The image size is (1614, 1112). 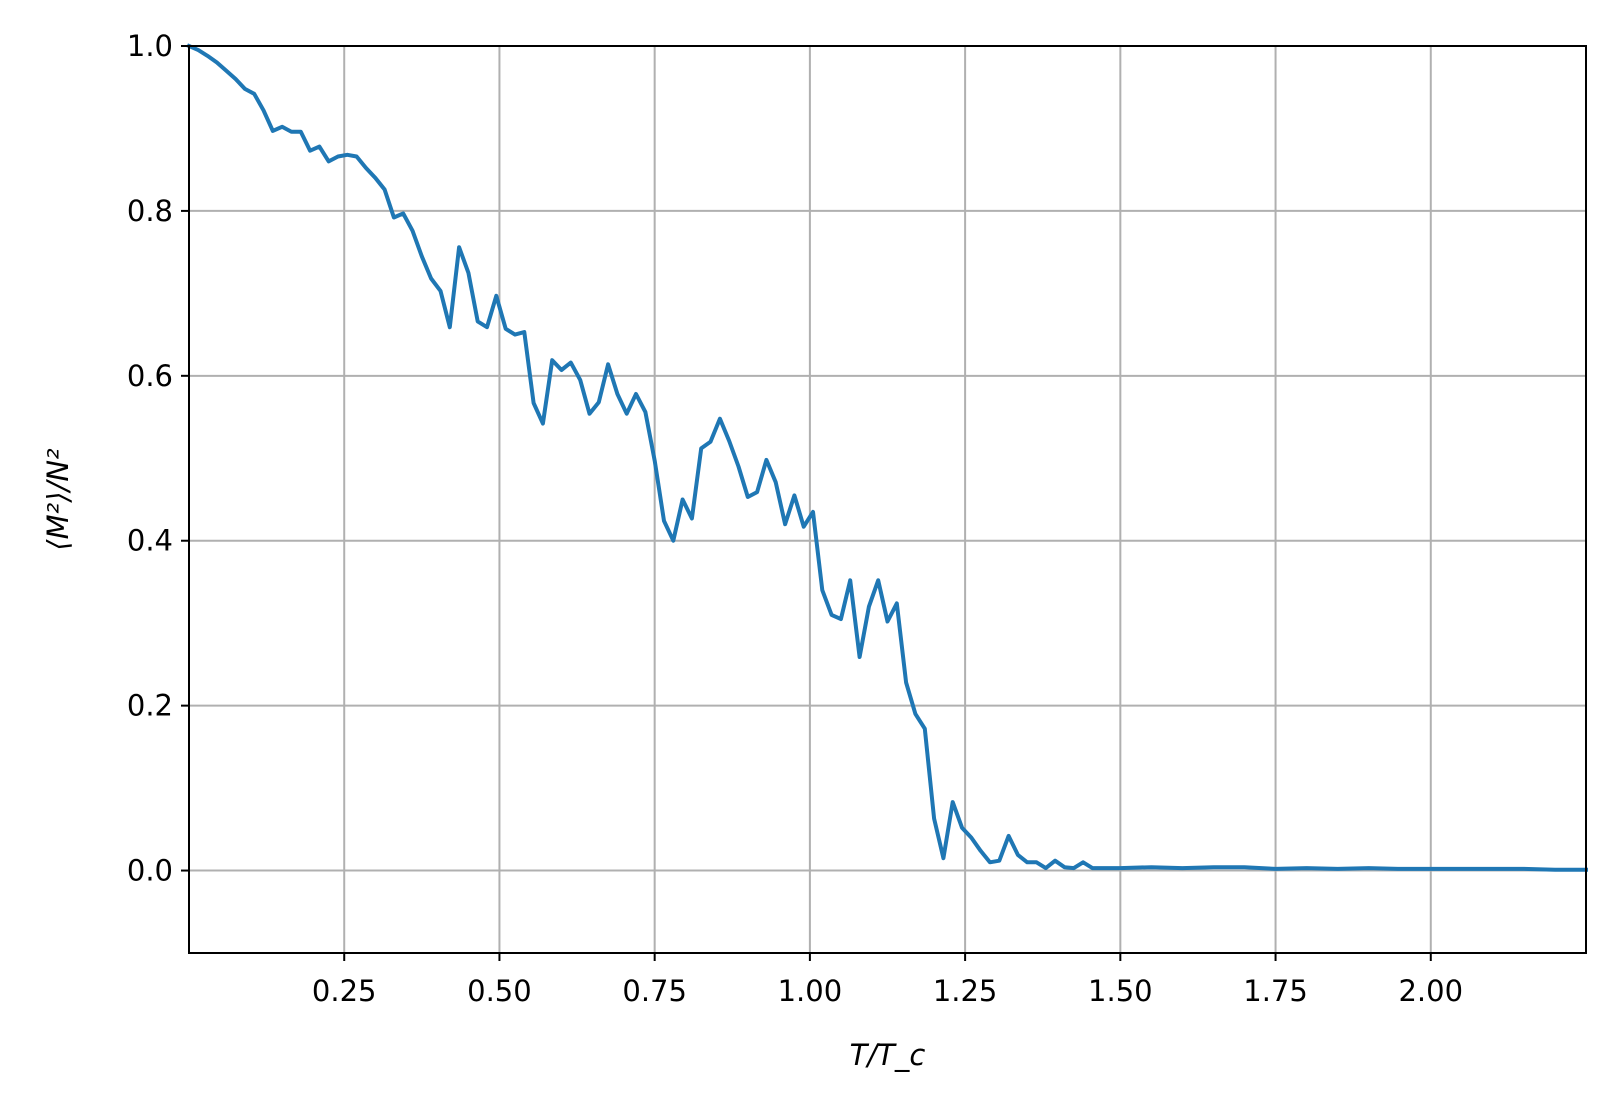 I want to click on x-tick-label: 1.75, so click(x=1275, y=991).